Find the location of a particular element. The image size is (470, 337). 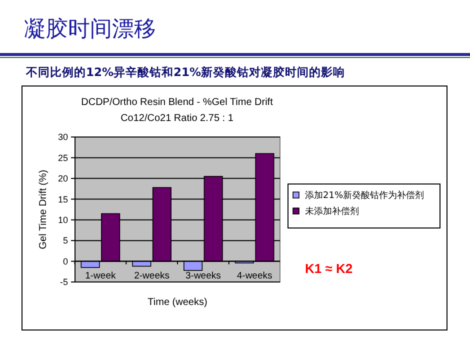

x-tick-label: 1-week is located at coordinates (100, 276).